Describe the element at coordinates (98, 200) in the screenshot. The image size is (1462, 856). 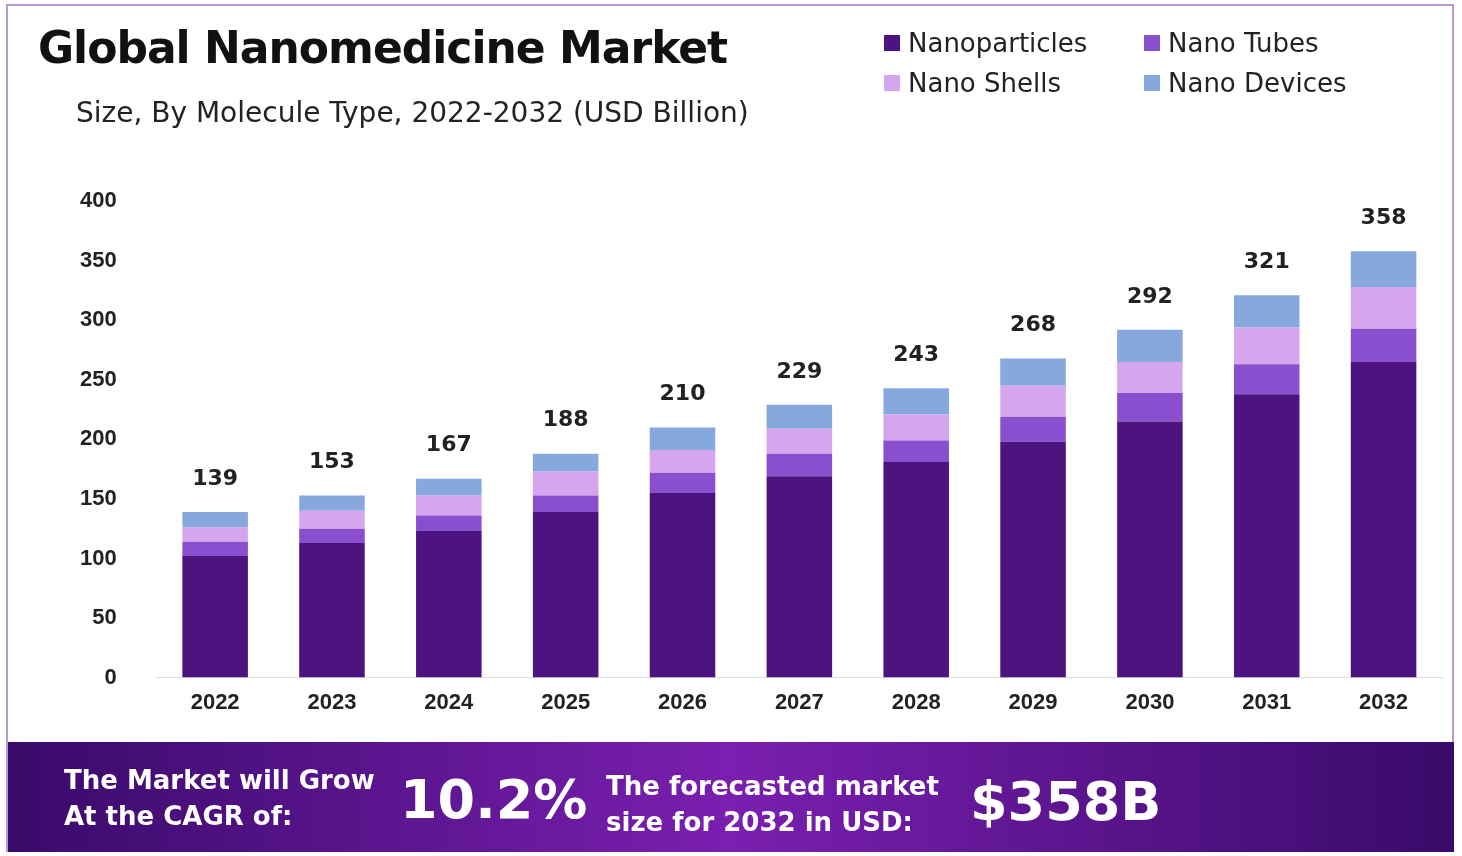
I see `y-tick-label: 400` at that location.